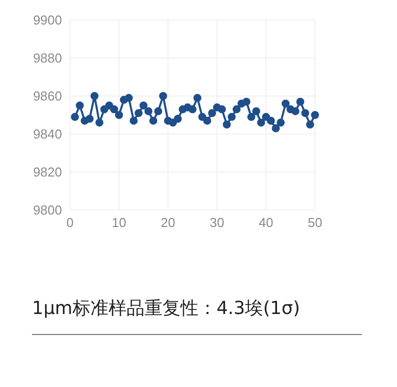  What do you see at coordinates (168, 222) in the screenshot?
I see `x-tick-label: 20` at bounding box center [168, 222].